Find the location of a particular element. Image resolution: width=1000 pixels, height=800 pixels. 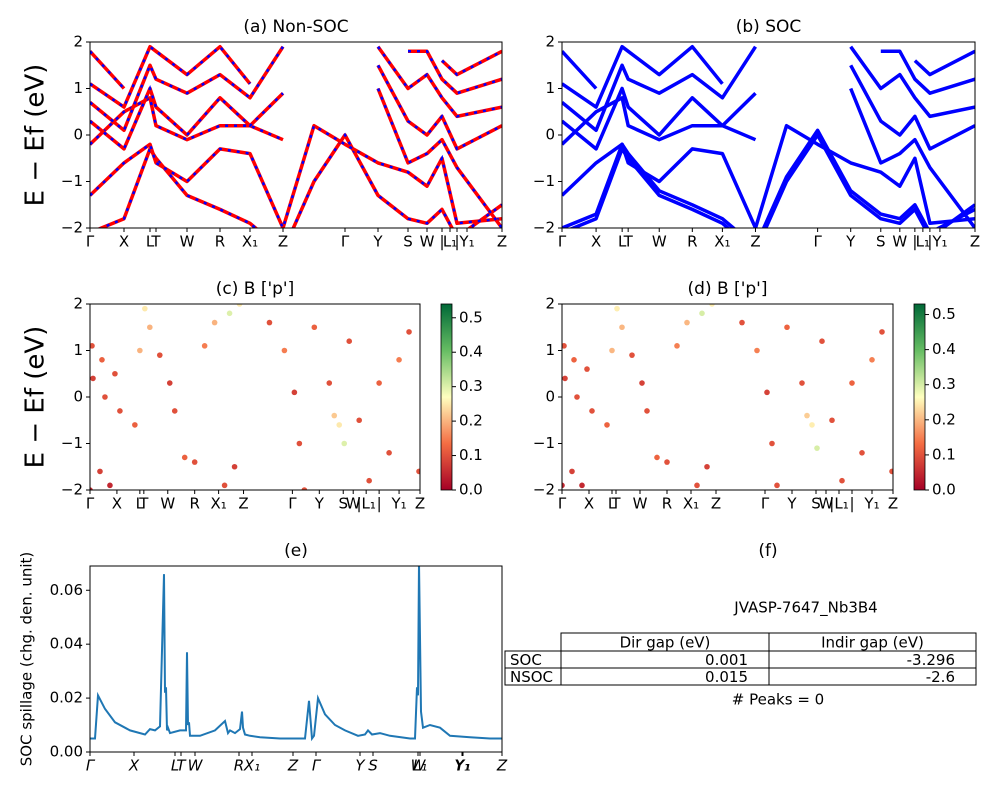

table-caption: JVASP-7647_Nb3B4 is located at coordinates (805, 608).